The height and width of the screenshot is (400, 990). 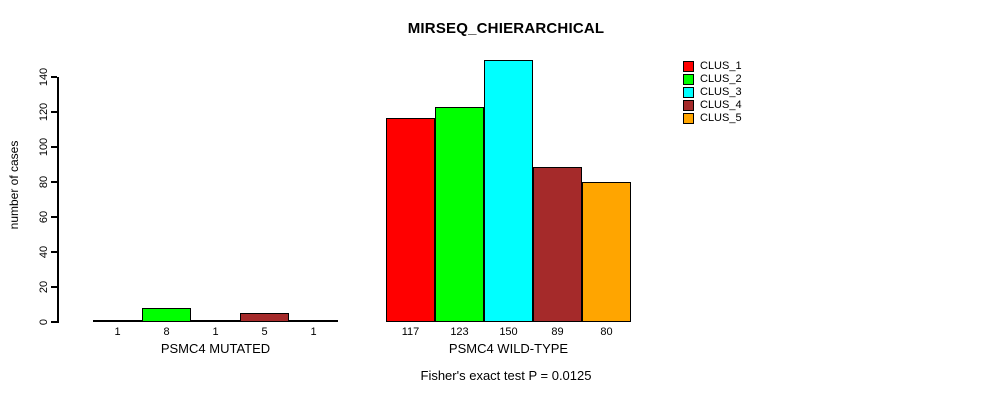 What do you see at coordinates (58, 200) in the screenshot?
I see `y-axis-line` at bounding box center [58, 200].